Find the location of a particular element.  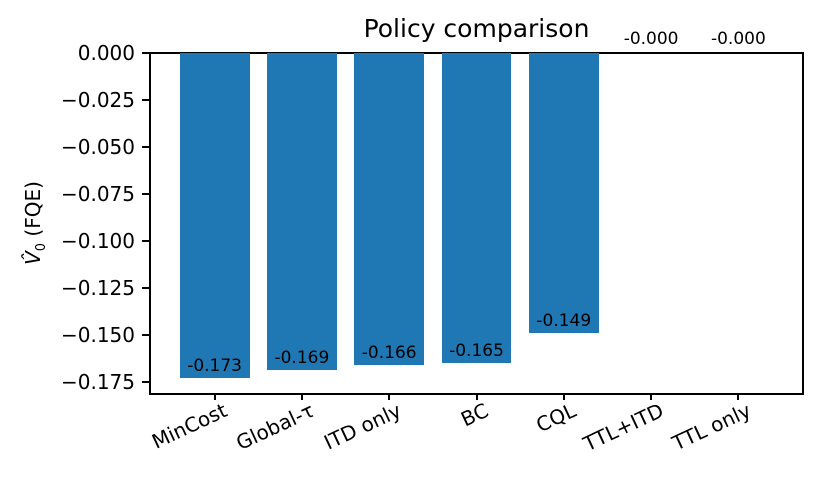

x-axis-tick-label: CQL is located at coordinates (556, 418).